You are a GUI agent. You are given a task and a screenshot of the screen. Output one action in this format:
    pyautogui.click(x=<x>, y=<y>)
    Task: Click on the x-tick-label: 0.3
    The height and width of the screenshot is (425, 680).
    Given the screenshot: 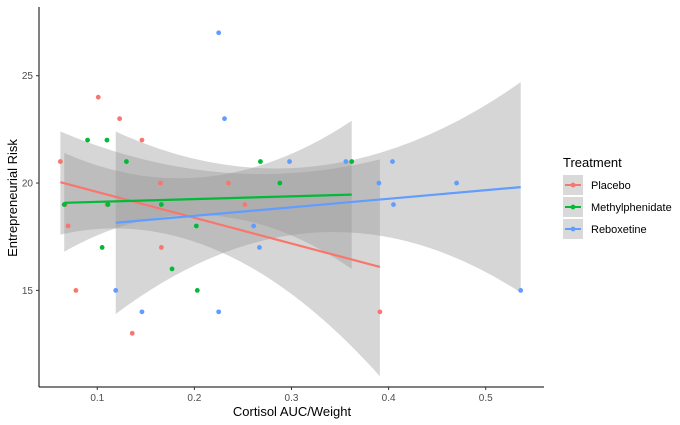 What is the action you would take?
    pyautogui.click(x=292, y=398)
    